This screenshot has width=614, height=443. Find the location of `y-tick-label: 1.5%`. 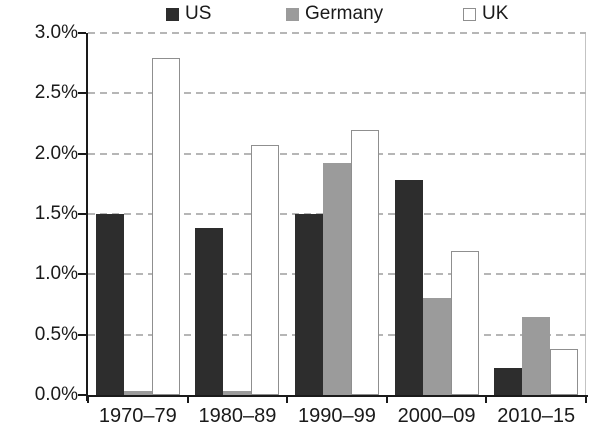

y-tick-label: 1.5% is located at coordinates (56, 213).